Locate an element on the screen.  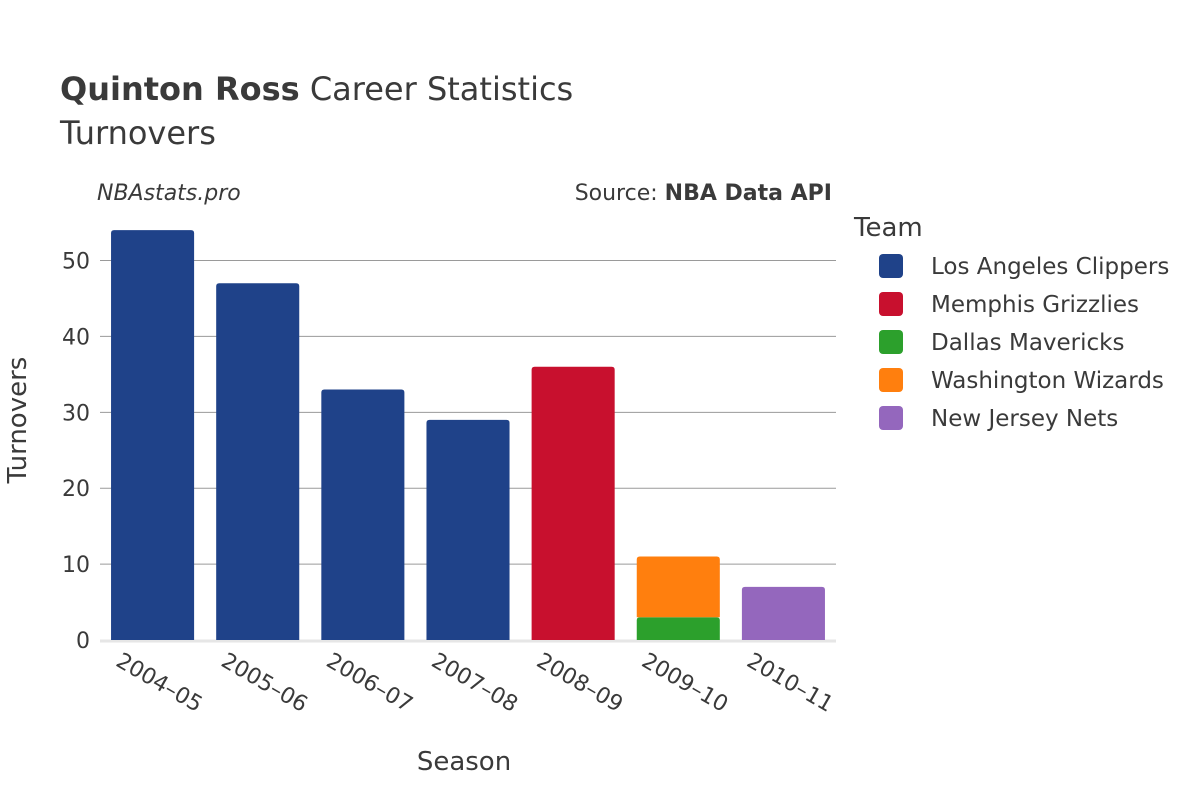
watermark: NBAstats.pro is located at coordinates (169, 193).